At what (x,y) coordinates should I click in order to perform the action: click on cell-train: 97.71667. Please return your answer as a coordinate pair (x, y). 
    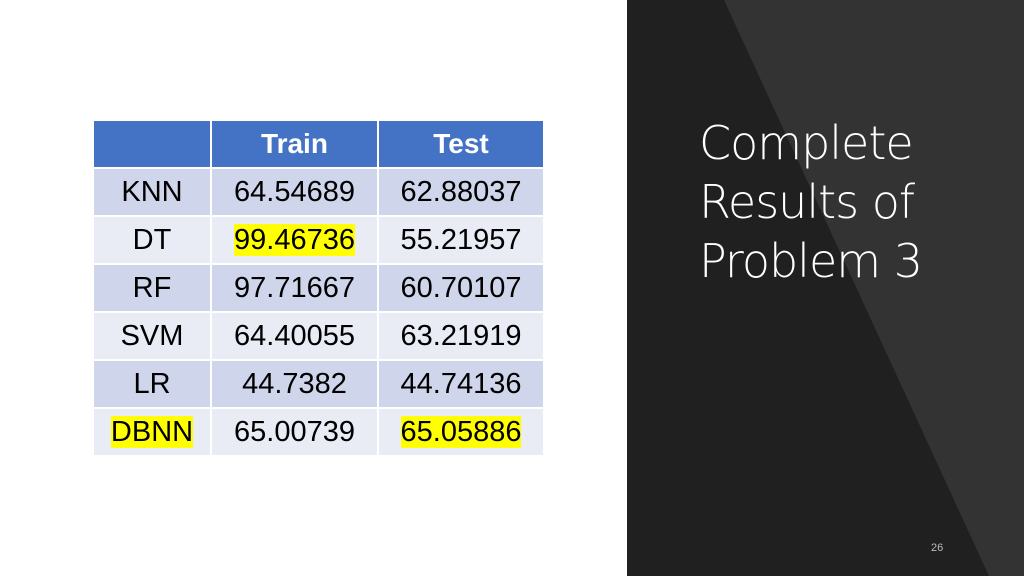
    Looking at the image, I should click on (294, 288).